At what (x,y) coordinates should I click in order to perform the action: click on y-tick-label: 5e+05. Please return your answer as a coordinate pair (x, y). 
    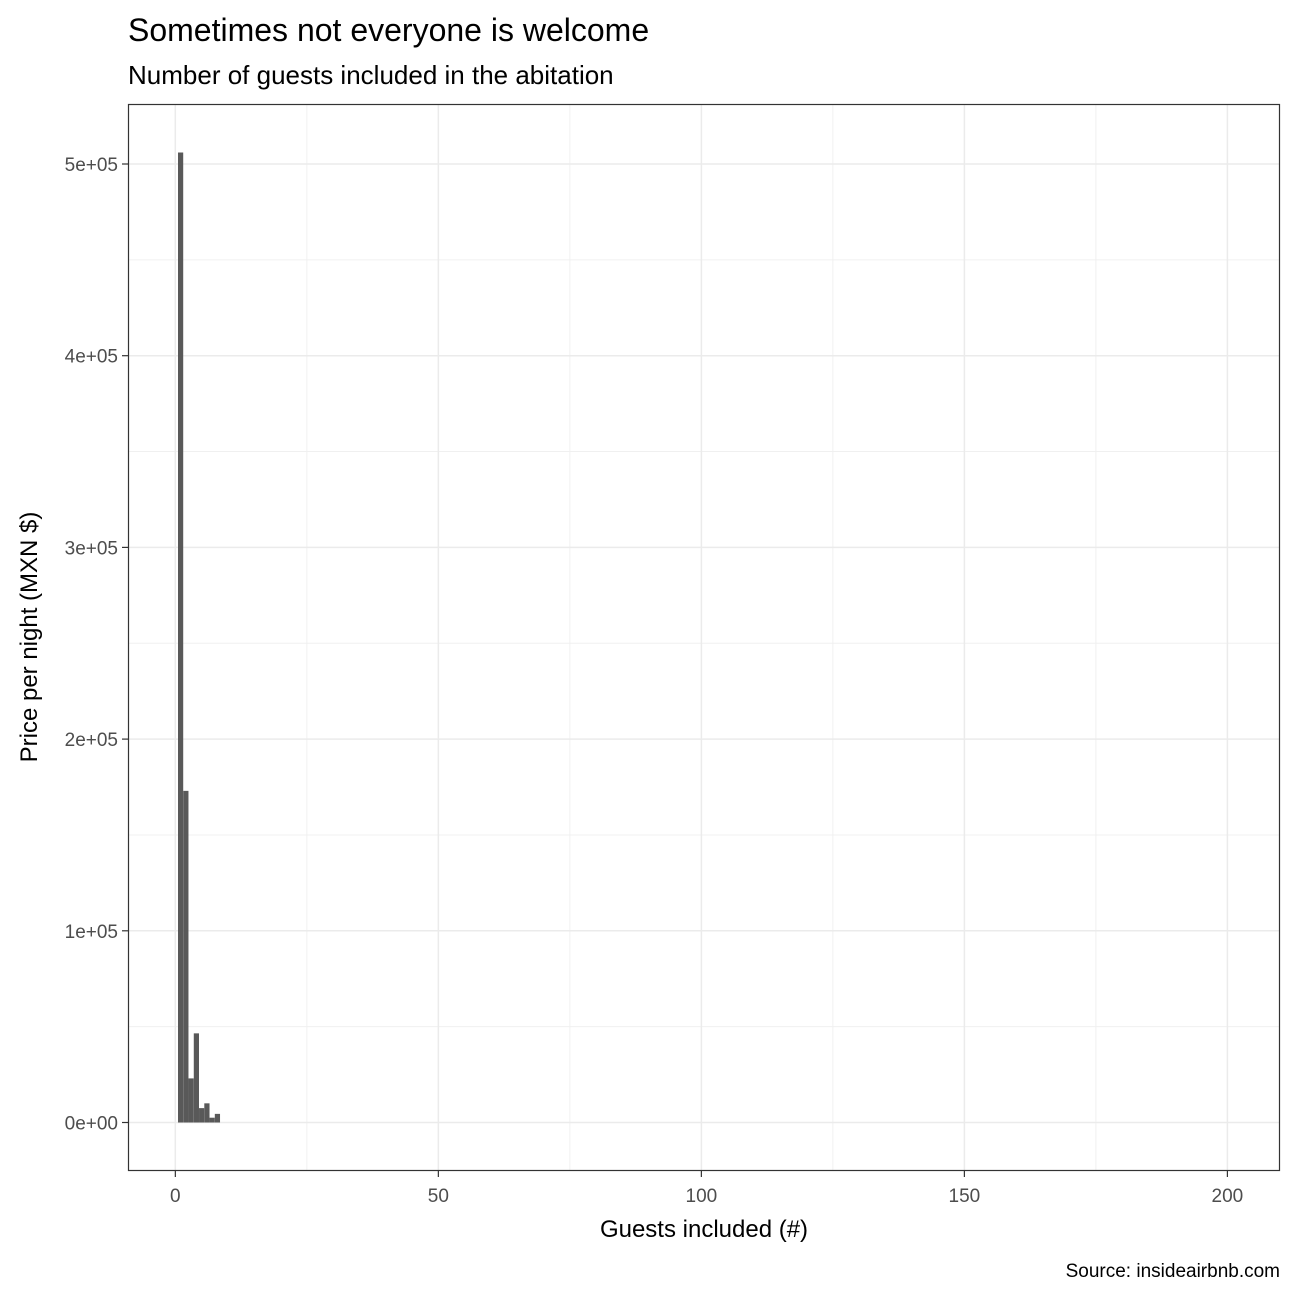
    Looking at the image, I should click on (91, 165).